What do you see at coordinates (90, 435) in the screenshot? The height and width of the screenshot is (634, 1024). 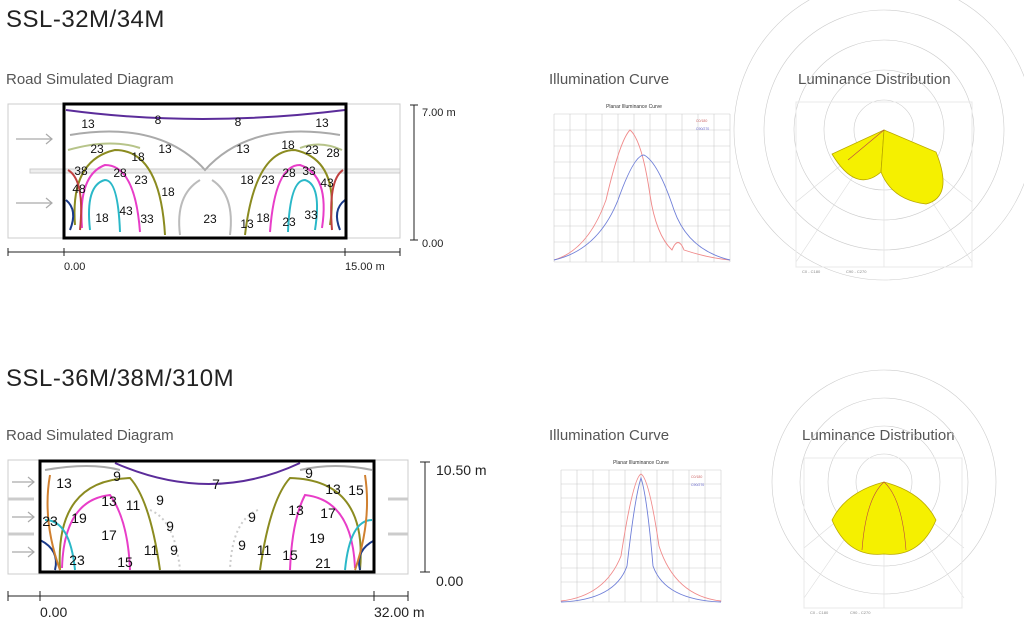 I see `road-caption-2: Road Simulated Diagram` at bounding box center [90, 435].